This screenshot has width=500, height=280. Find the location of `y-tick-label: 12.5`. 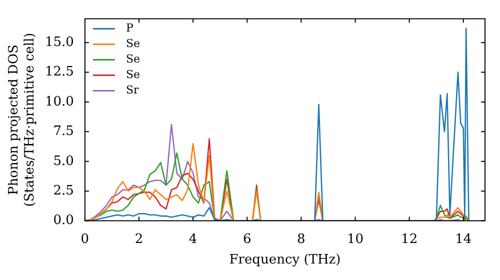

y-tick-label: 12.5 is located at coordinates (59, 72).